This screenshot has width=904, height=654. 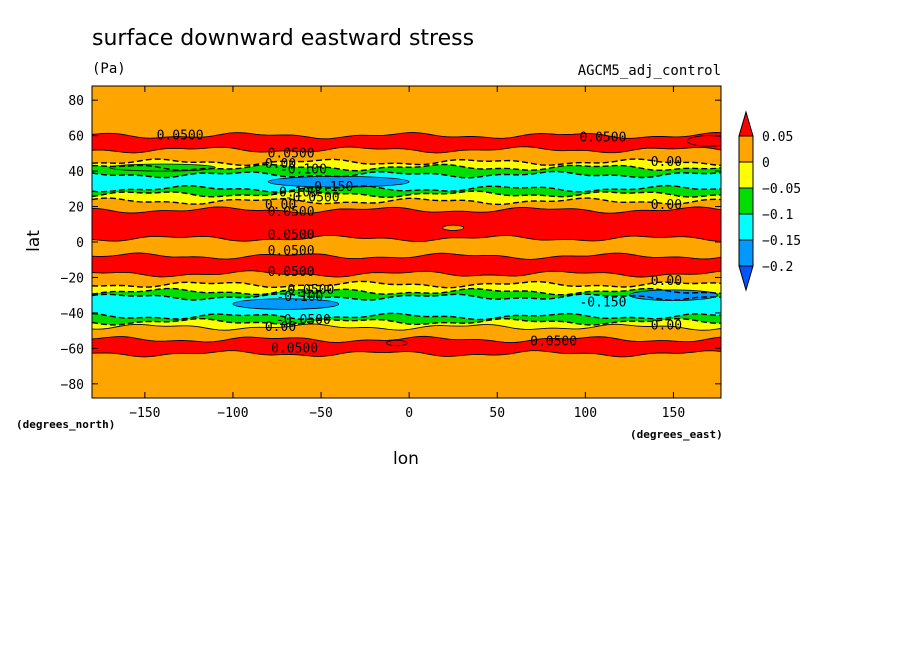 What do you see at coordinates (80, 243) in the screenshot?
I see `y-tick-label: 0` at bounding box center [80, 243].